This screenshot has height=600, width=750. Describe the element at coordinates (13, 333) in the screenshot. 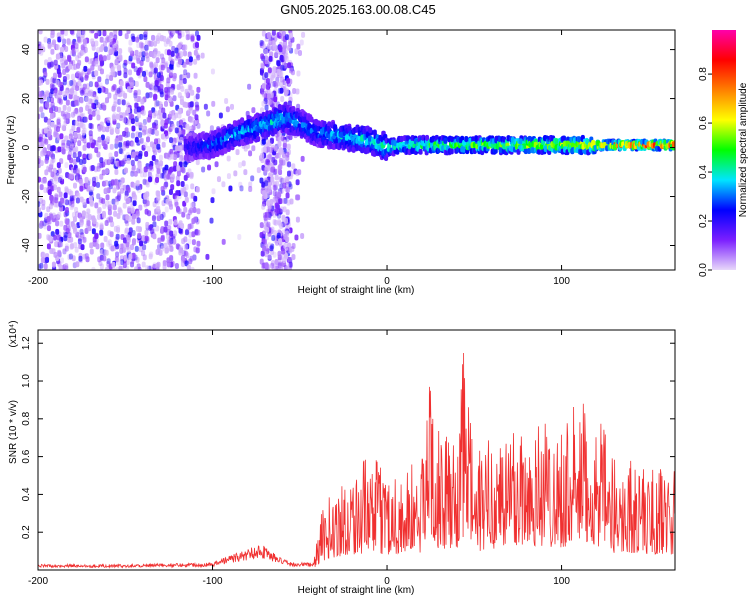

I see `snr-multiplier: (x10⁴)` at that location.